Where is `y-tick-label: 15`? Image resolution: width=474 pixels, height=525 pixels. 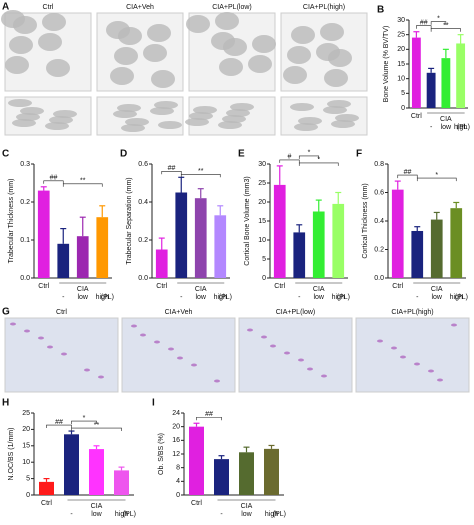
y-tick-label: 15 is located at coordinates (26, 446).